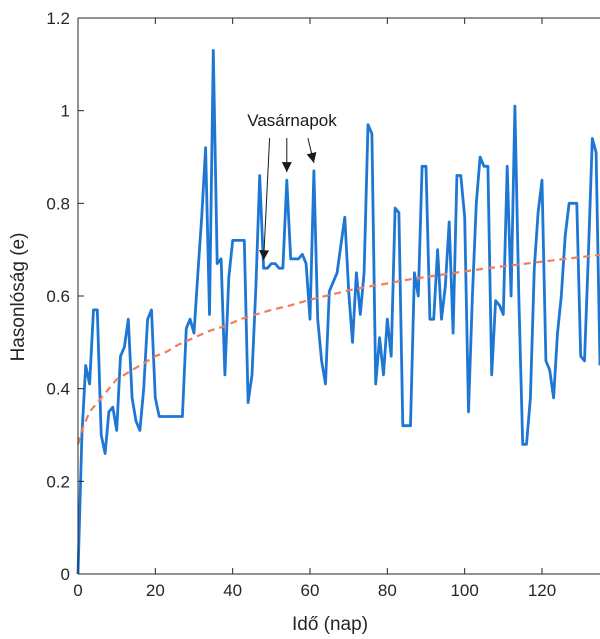 This screenshot has width=600, height=639. I want to click on y-tick-label: 0.4, so click(58, 389).